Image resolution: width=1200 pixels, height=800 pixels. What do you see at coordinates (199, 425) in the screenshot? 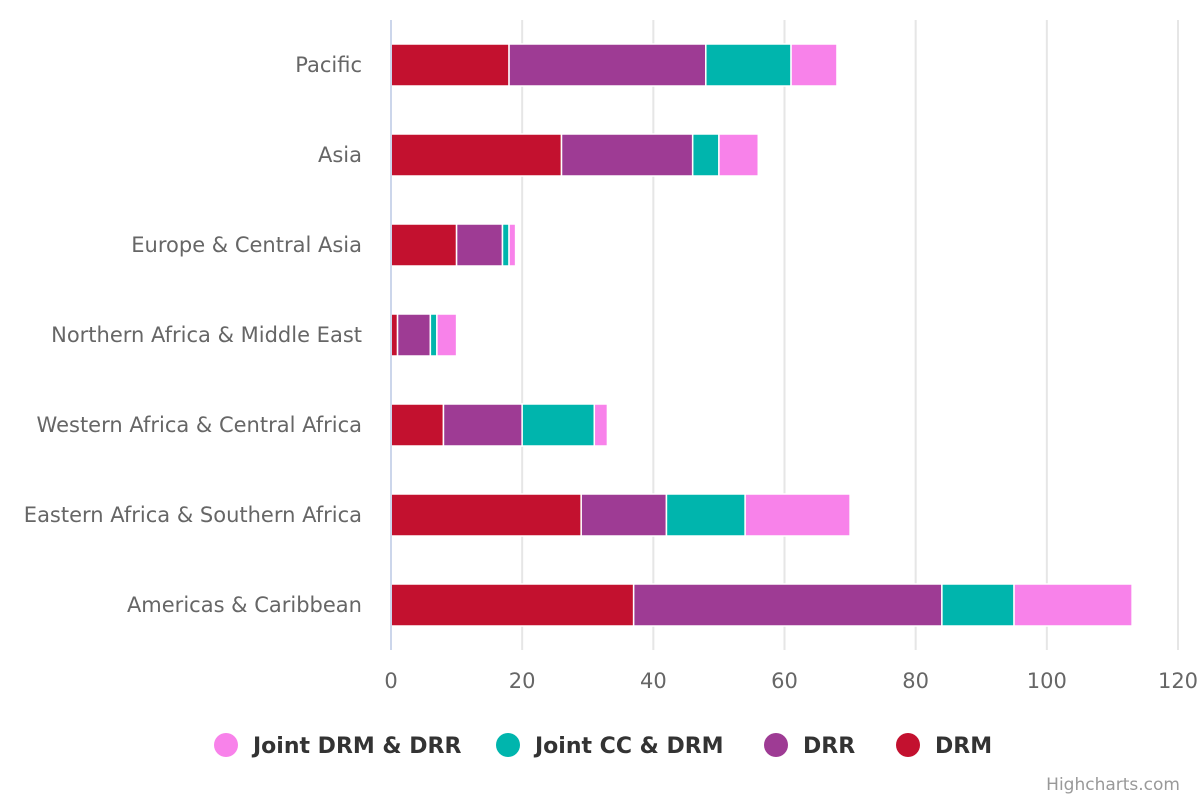
I see `category-label: Western Africa & Central Africa` at bounding box center [199, 425].